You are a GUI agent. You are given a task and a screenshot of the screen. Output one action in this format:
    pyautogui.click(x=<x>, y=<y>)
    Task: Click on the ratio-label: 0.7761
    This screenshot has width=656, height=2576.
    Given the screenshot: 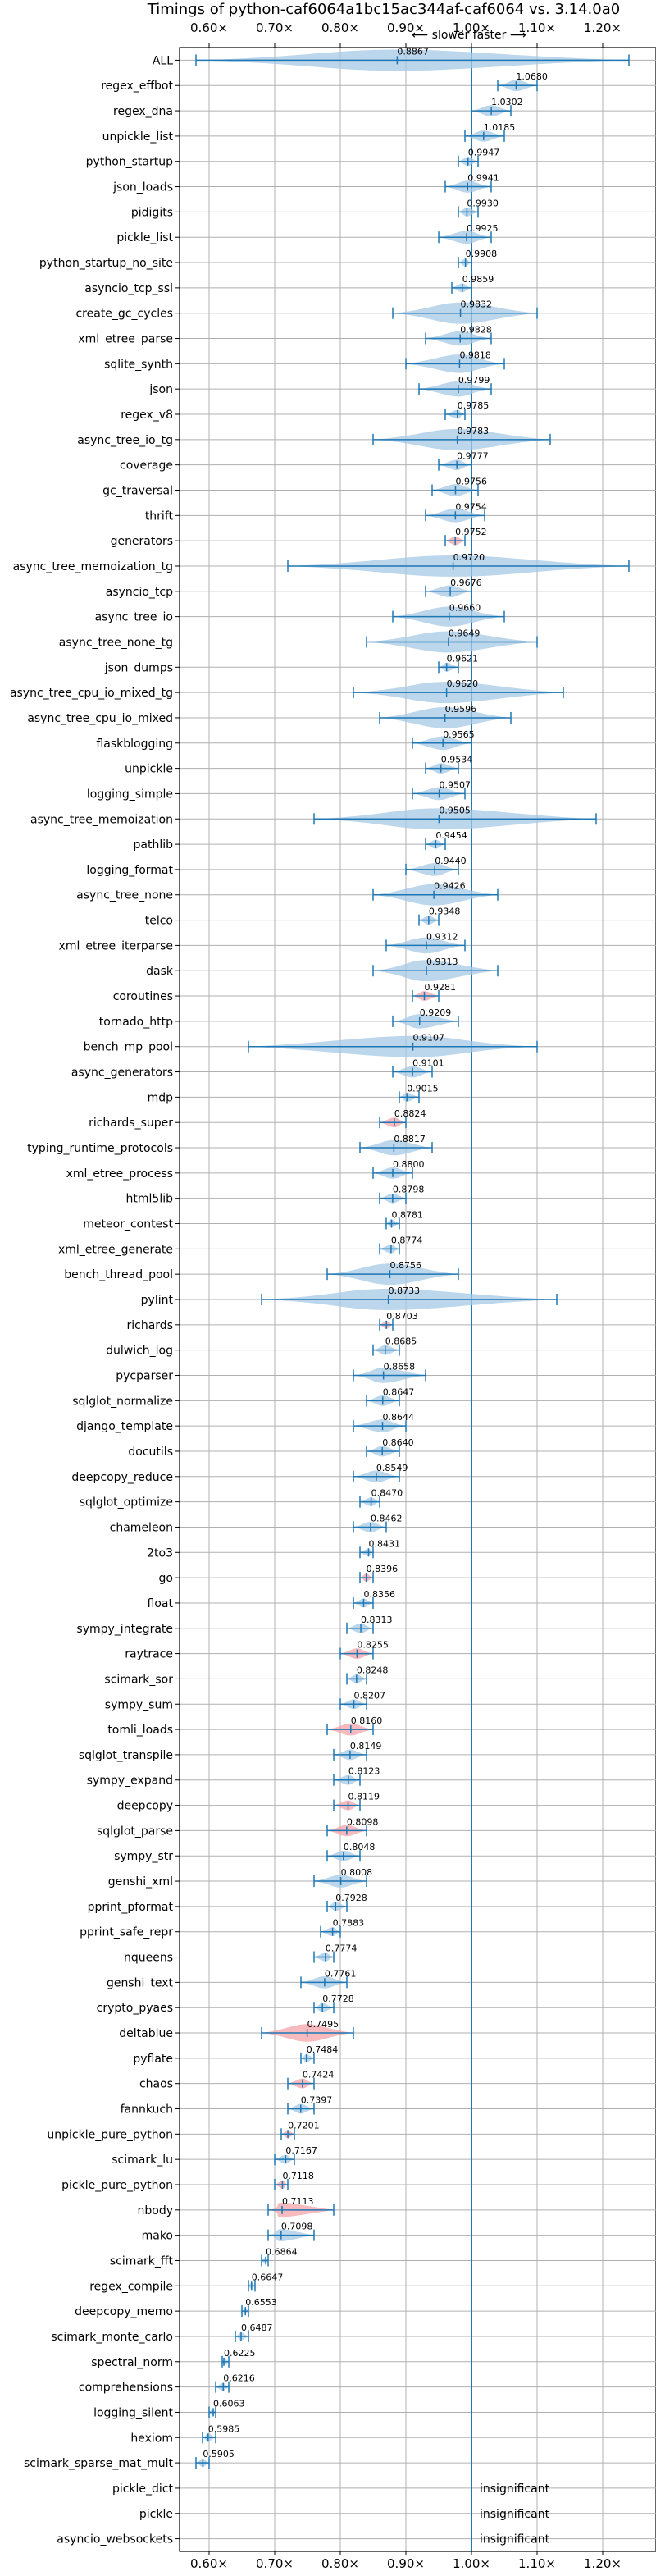 What is the action you would take?
    pyautogui.click(x=341, y=1973)
    